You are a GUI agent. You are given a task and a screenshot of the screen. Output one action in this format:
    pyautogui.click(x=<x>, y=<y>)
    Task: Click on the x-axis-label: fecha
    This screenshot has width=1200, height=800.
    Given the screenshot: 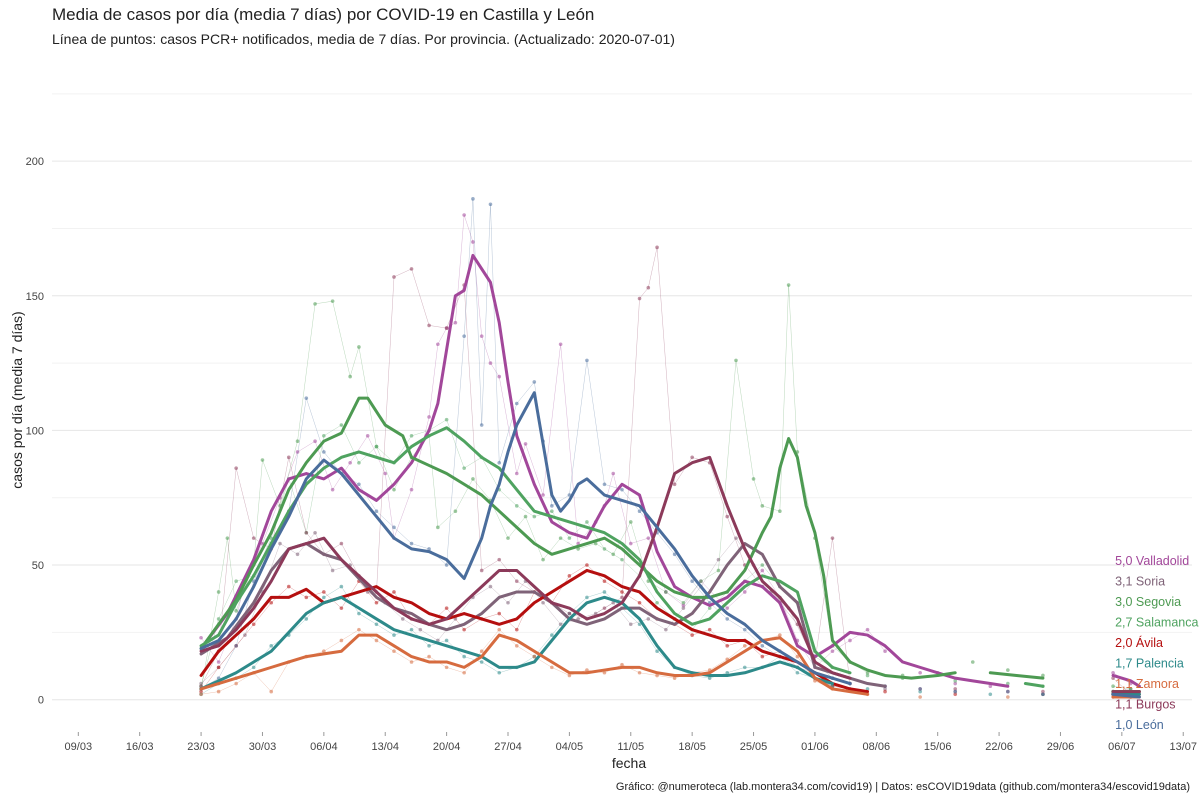 What is the action you would take?
    pyautogui.click(x=629, y=763)
    